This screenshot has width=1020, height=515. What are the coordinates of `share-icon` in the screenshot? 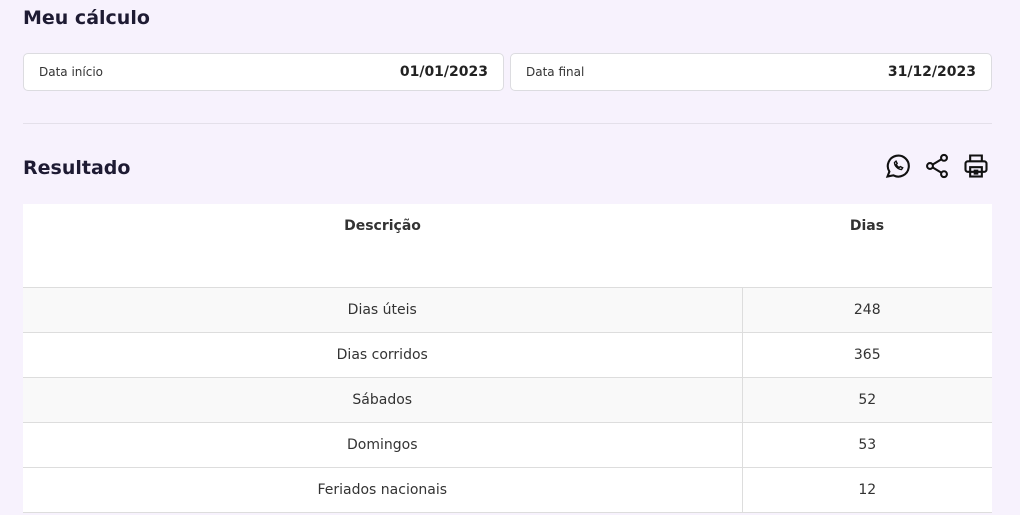 It's located at (937, 168).